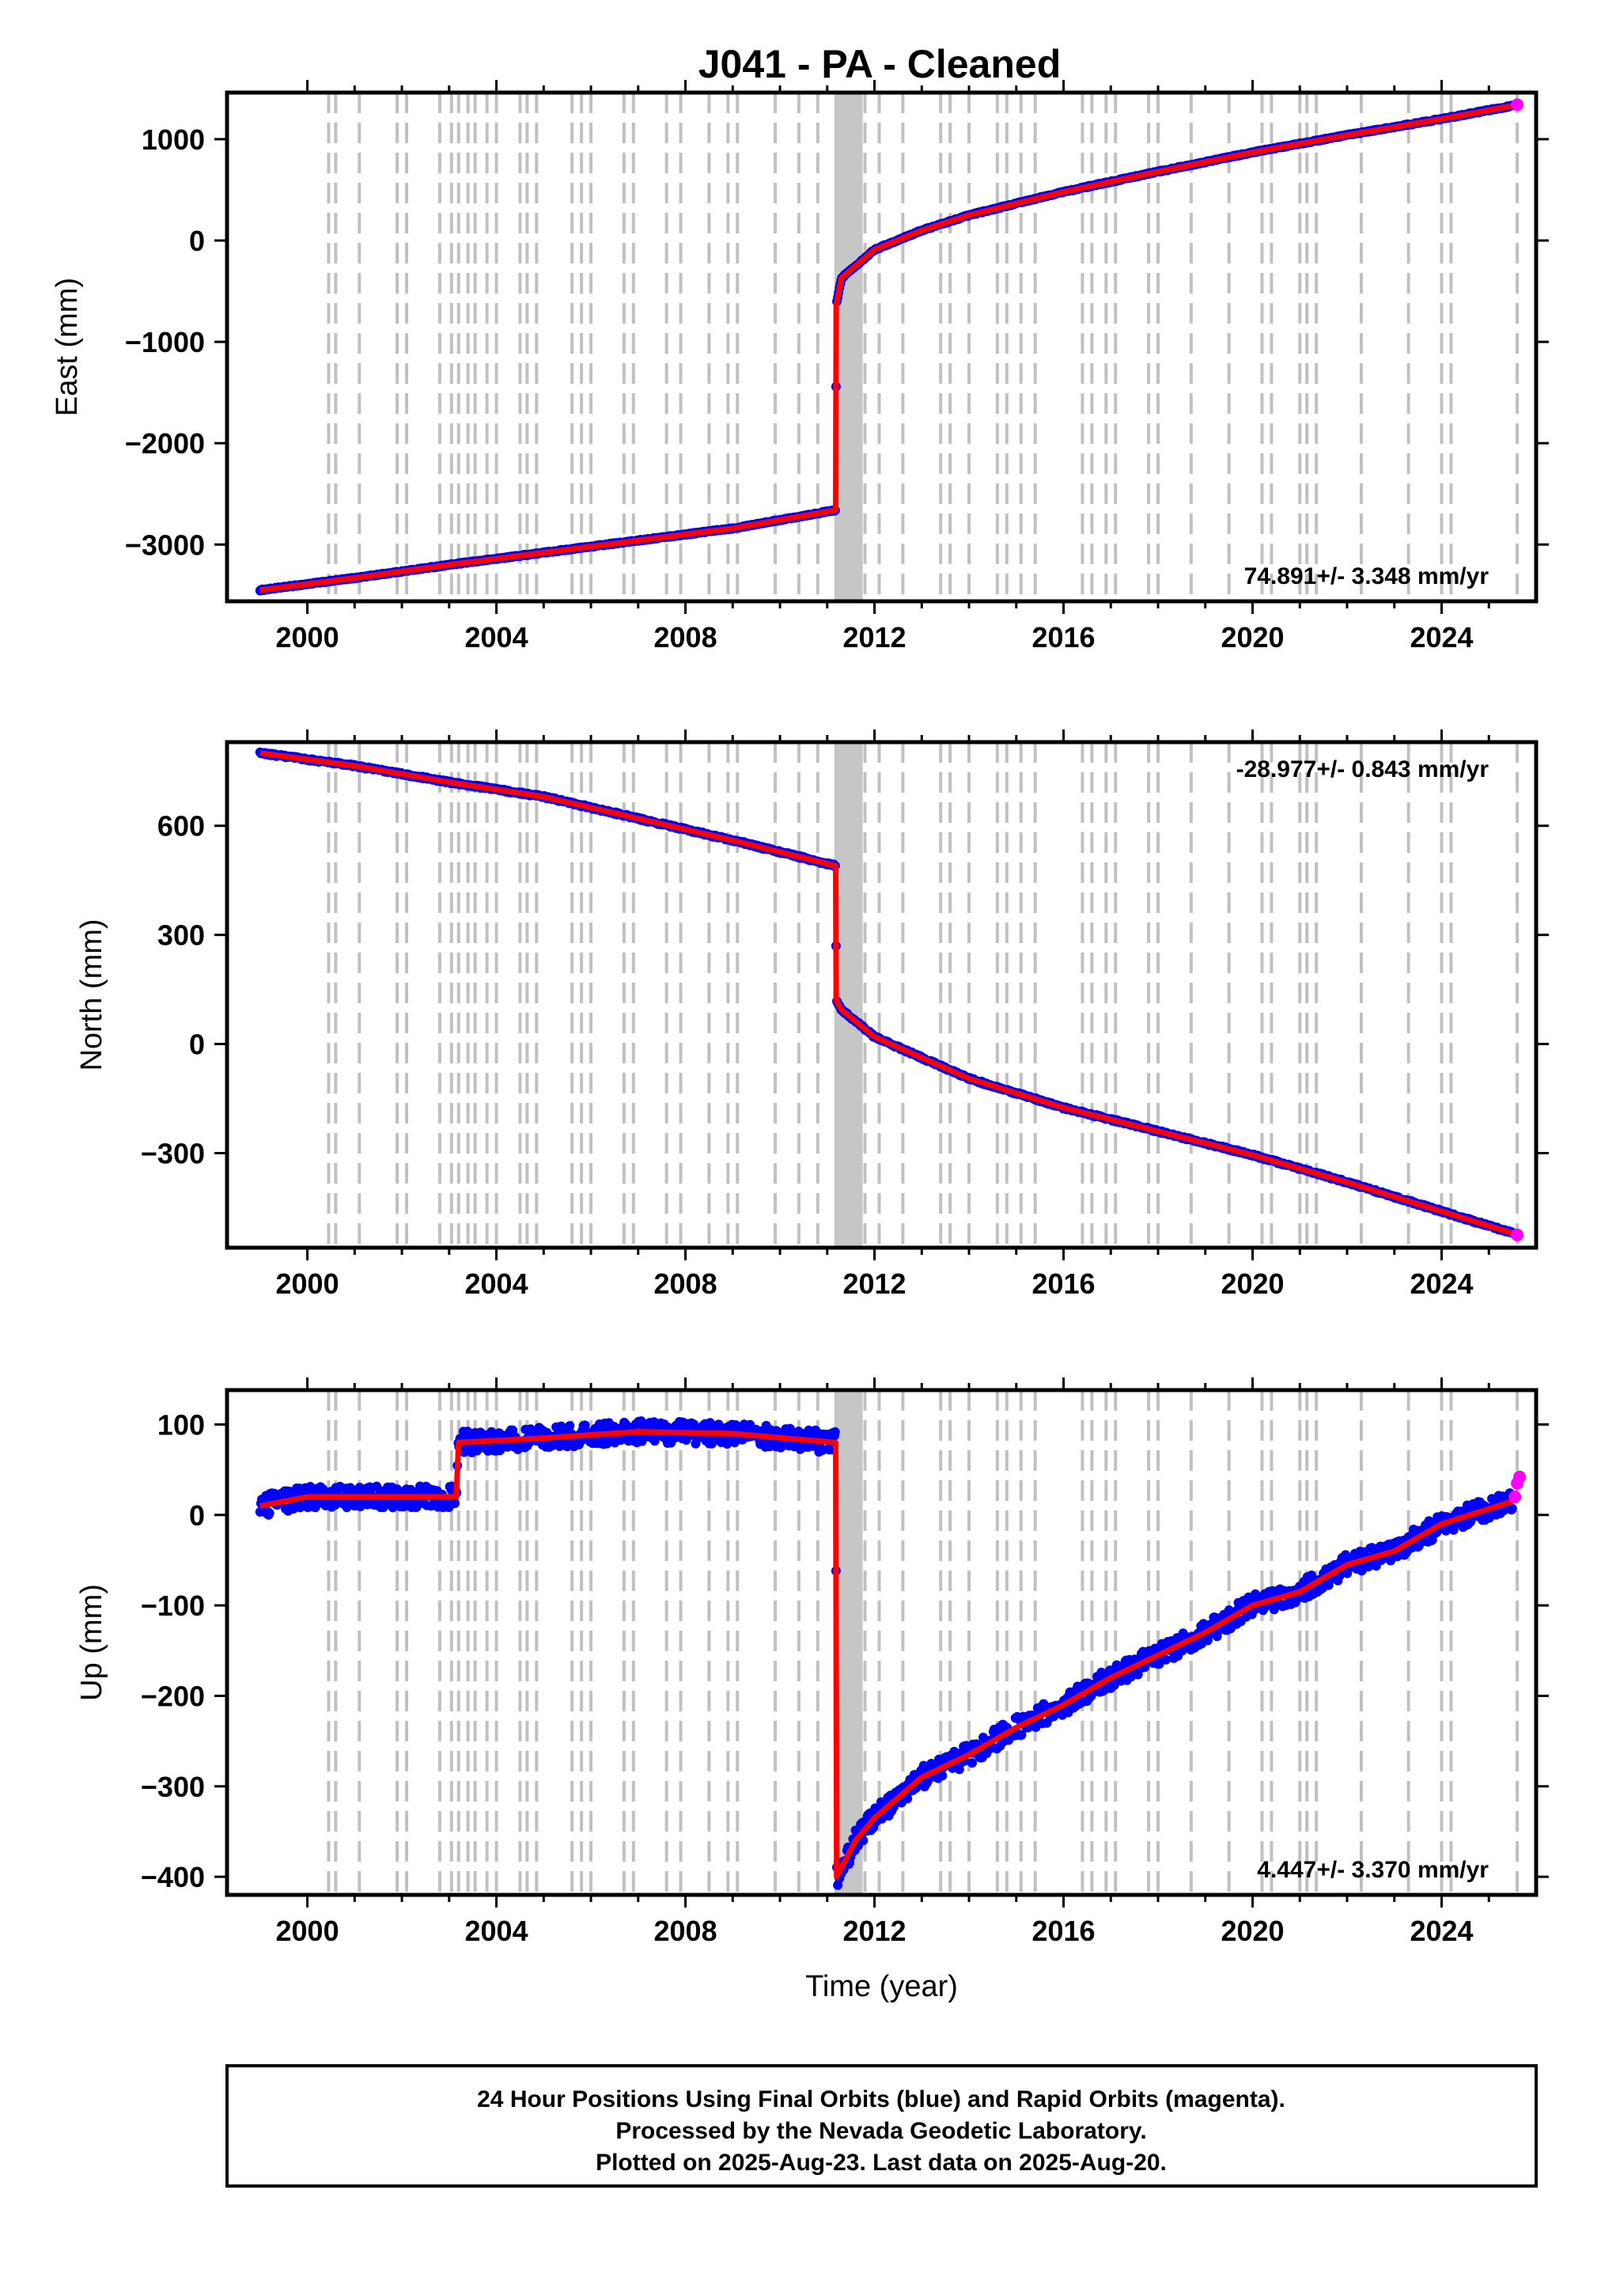 The width and height of the screenshot is (1601, 2296). Describe the element at coordinates (1366, 576) in the screenshot. I see `rate-label: 74.891+/- 3.348 mm/yr` at that location.